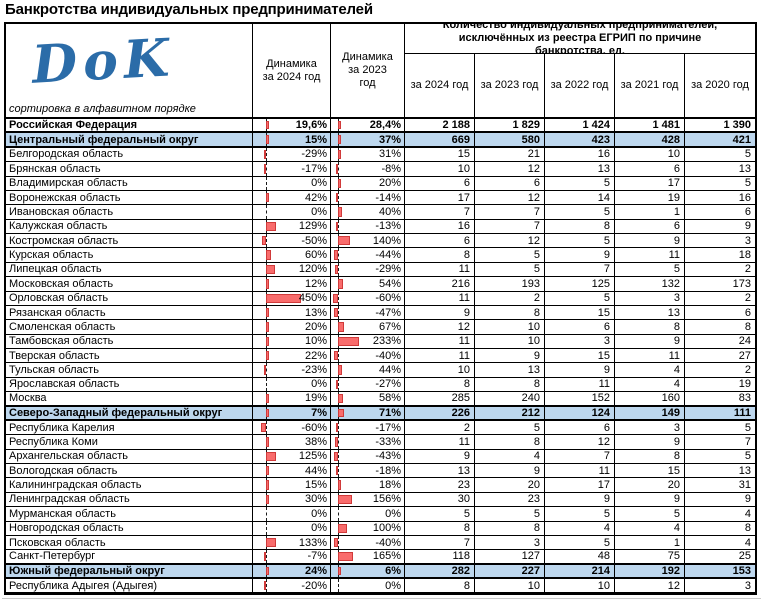 Image resolution: width=763 pixels, height=600 pixels. I want to click on table-row: Тверская область 22% -40% 11 9 15 11 27, so click(380, 356).